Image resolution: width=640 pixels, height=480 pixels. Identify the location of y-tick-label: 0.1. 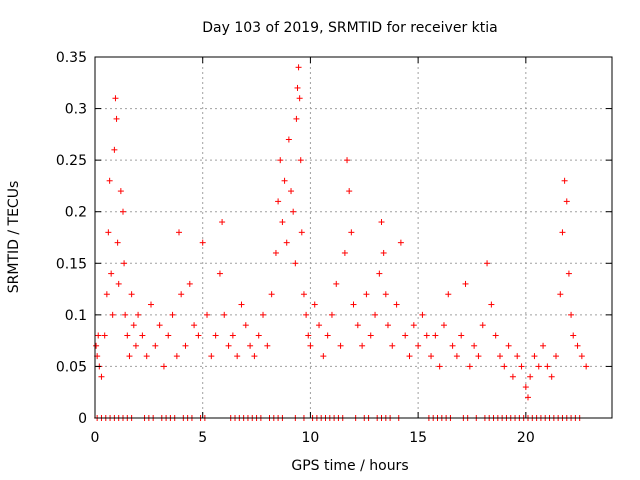
(76, 316).